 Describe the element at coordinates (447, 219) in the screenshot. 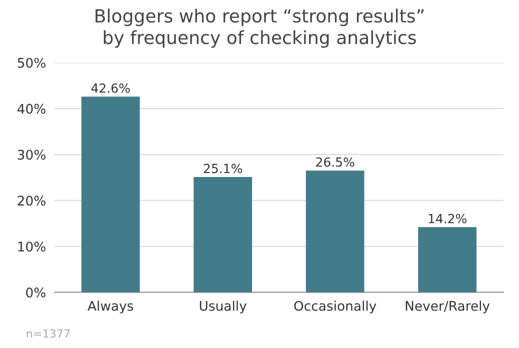

I see `data-label: 14.2%` at that location.